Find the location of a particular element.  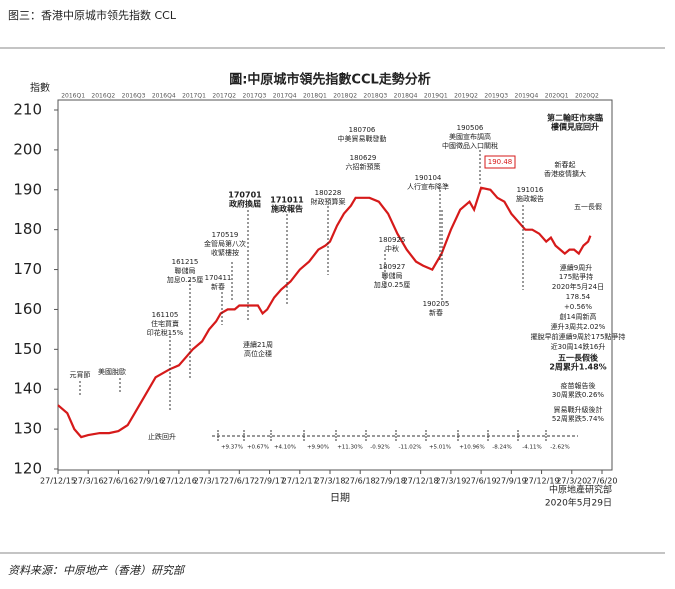

annotation: 191016 is located at coordinates (530, 190).